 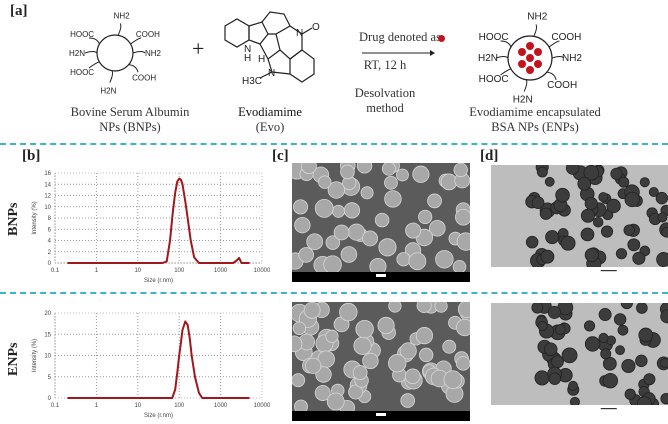 I want to click on bnp-caption: Bovine Serum Albumin NPs (BNPs), so click(x=130, y=119).